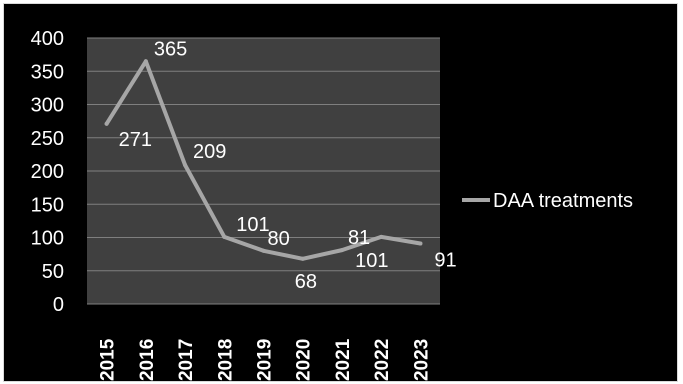 This screenshot has width=683, height=384. What do you see at coordinates (359, 238) in the screenshot?
I see `data-label: 81` at bounding box center [359, 238].